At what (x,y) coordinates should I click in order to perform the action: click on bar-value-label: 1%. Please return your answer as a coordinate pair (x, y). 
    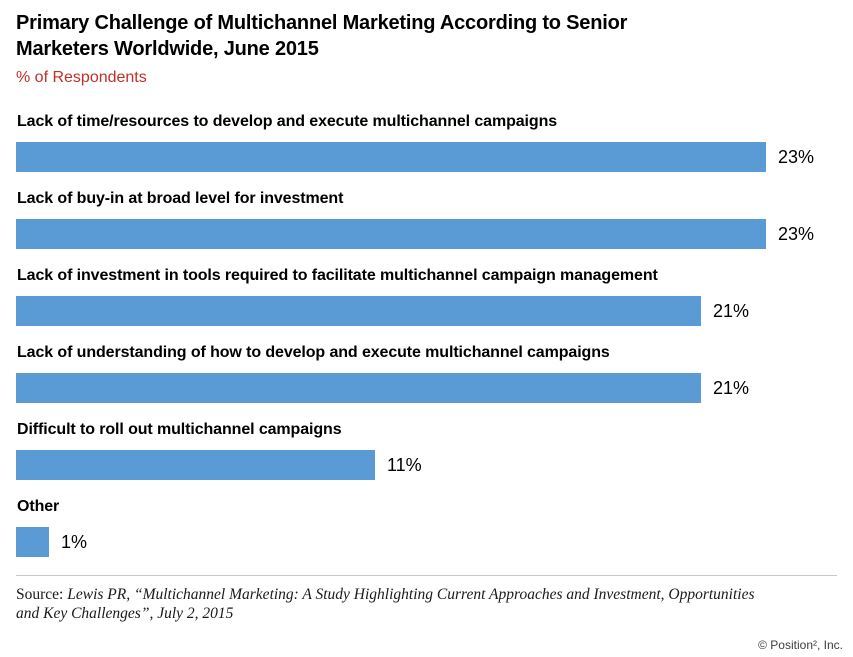
    Looking at the image, I should click on (74, 542).